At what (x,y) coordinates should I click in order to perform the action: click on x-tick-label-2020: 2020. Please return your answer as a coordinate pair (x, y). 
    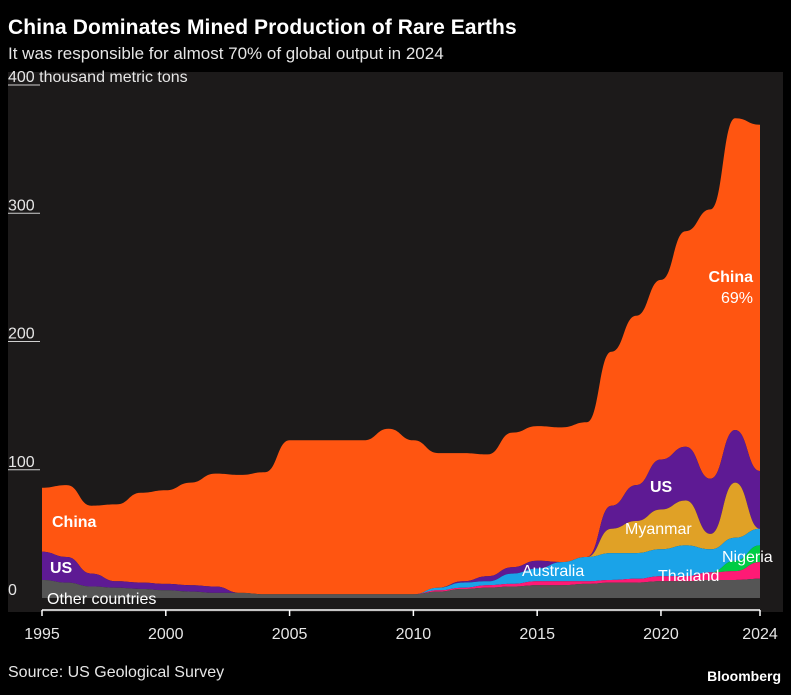
    Looking at the image, I should click on (661, 634).